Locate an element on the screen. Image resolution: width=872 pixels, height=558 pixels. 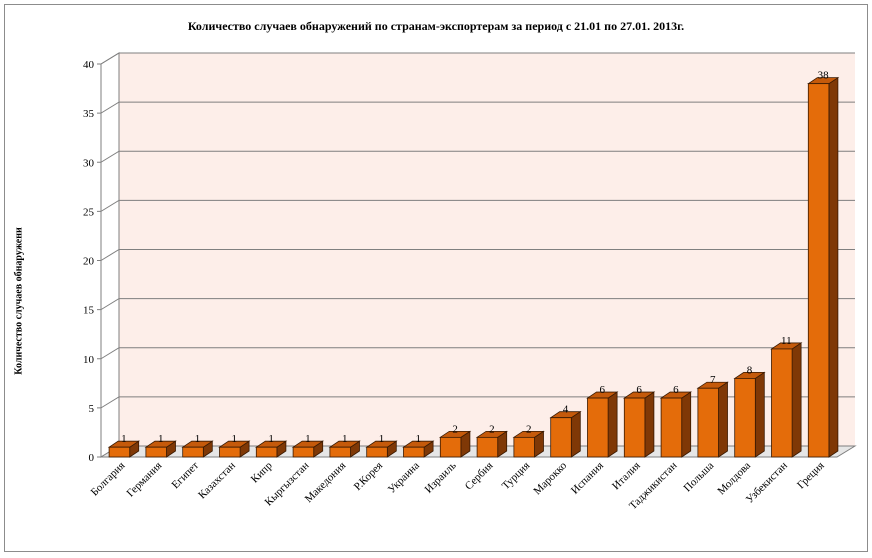
data-label: 8 is located at coordinates (750, 370).